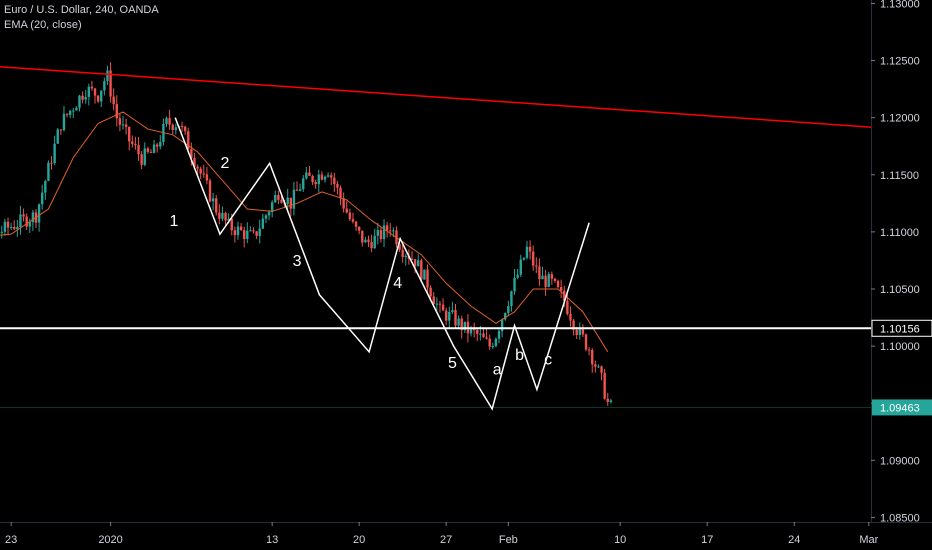 This screenshot has width=932, height=550. I want to click on wave-label-4: 4, so click(397, 283).